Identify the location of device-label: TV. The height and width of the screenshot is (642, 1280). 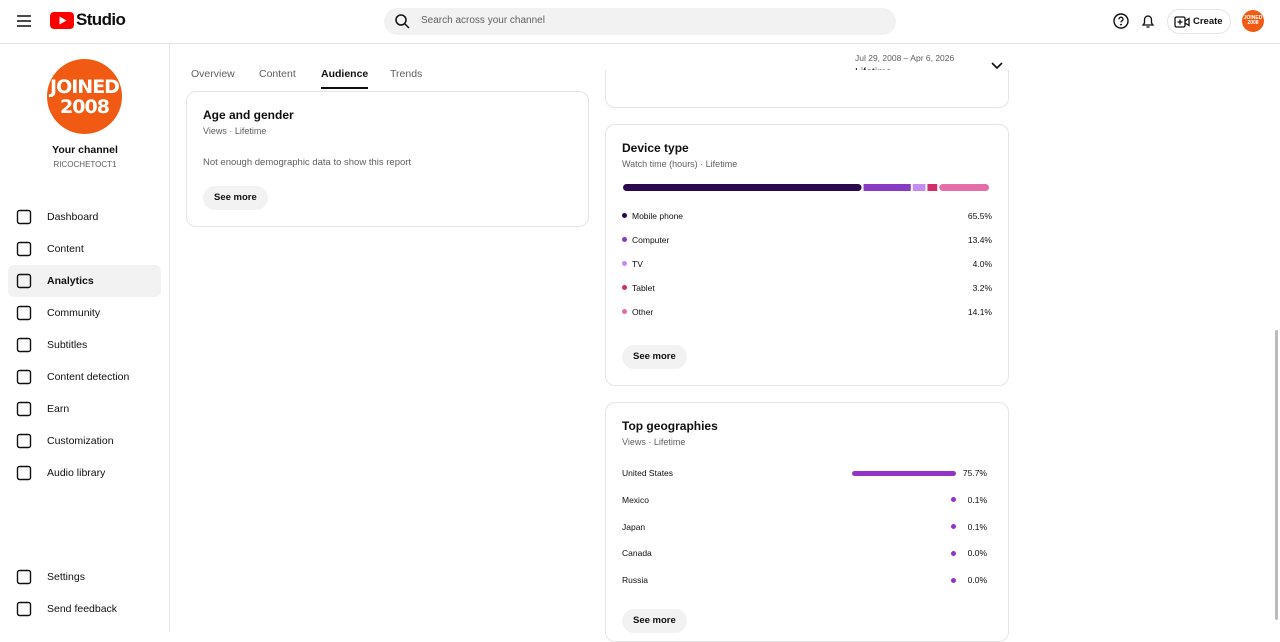
(637, 264).